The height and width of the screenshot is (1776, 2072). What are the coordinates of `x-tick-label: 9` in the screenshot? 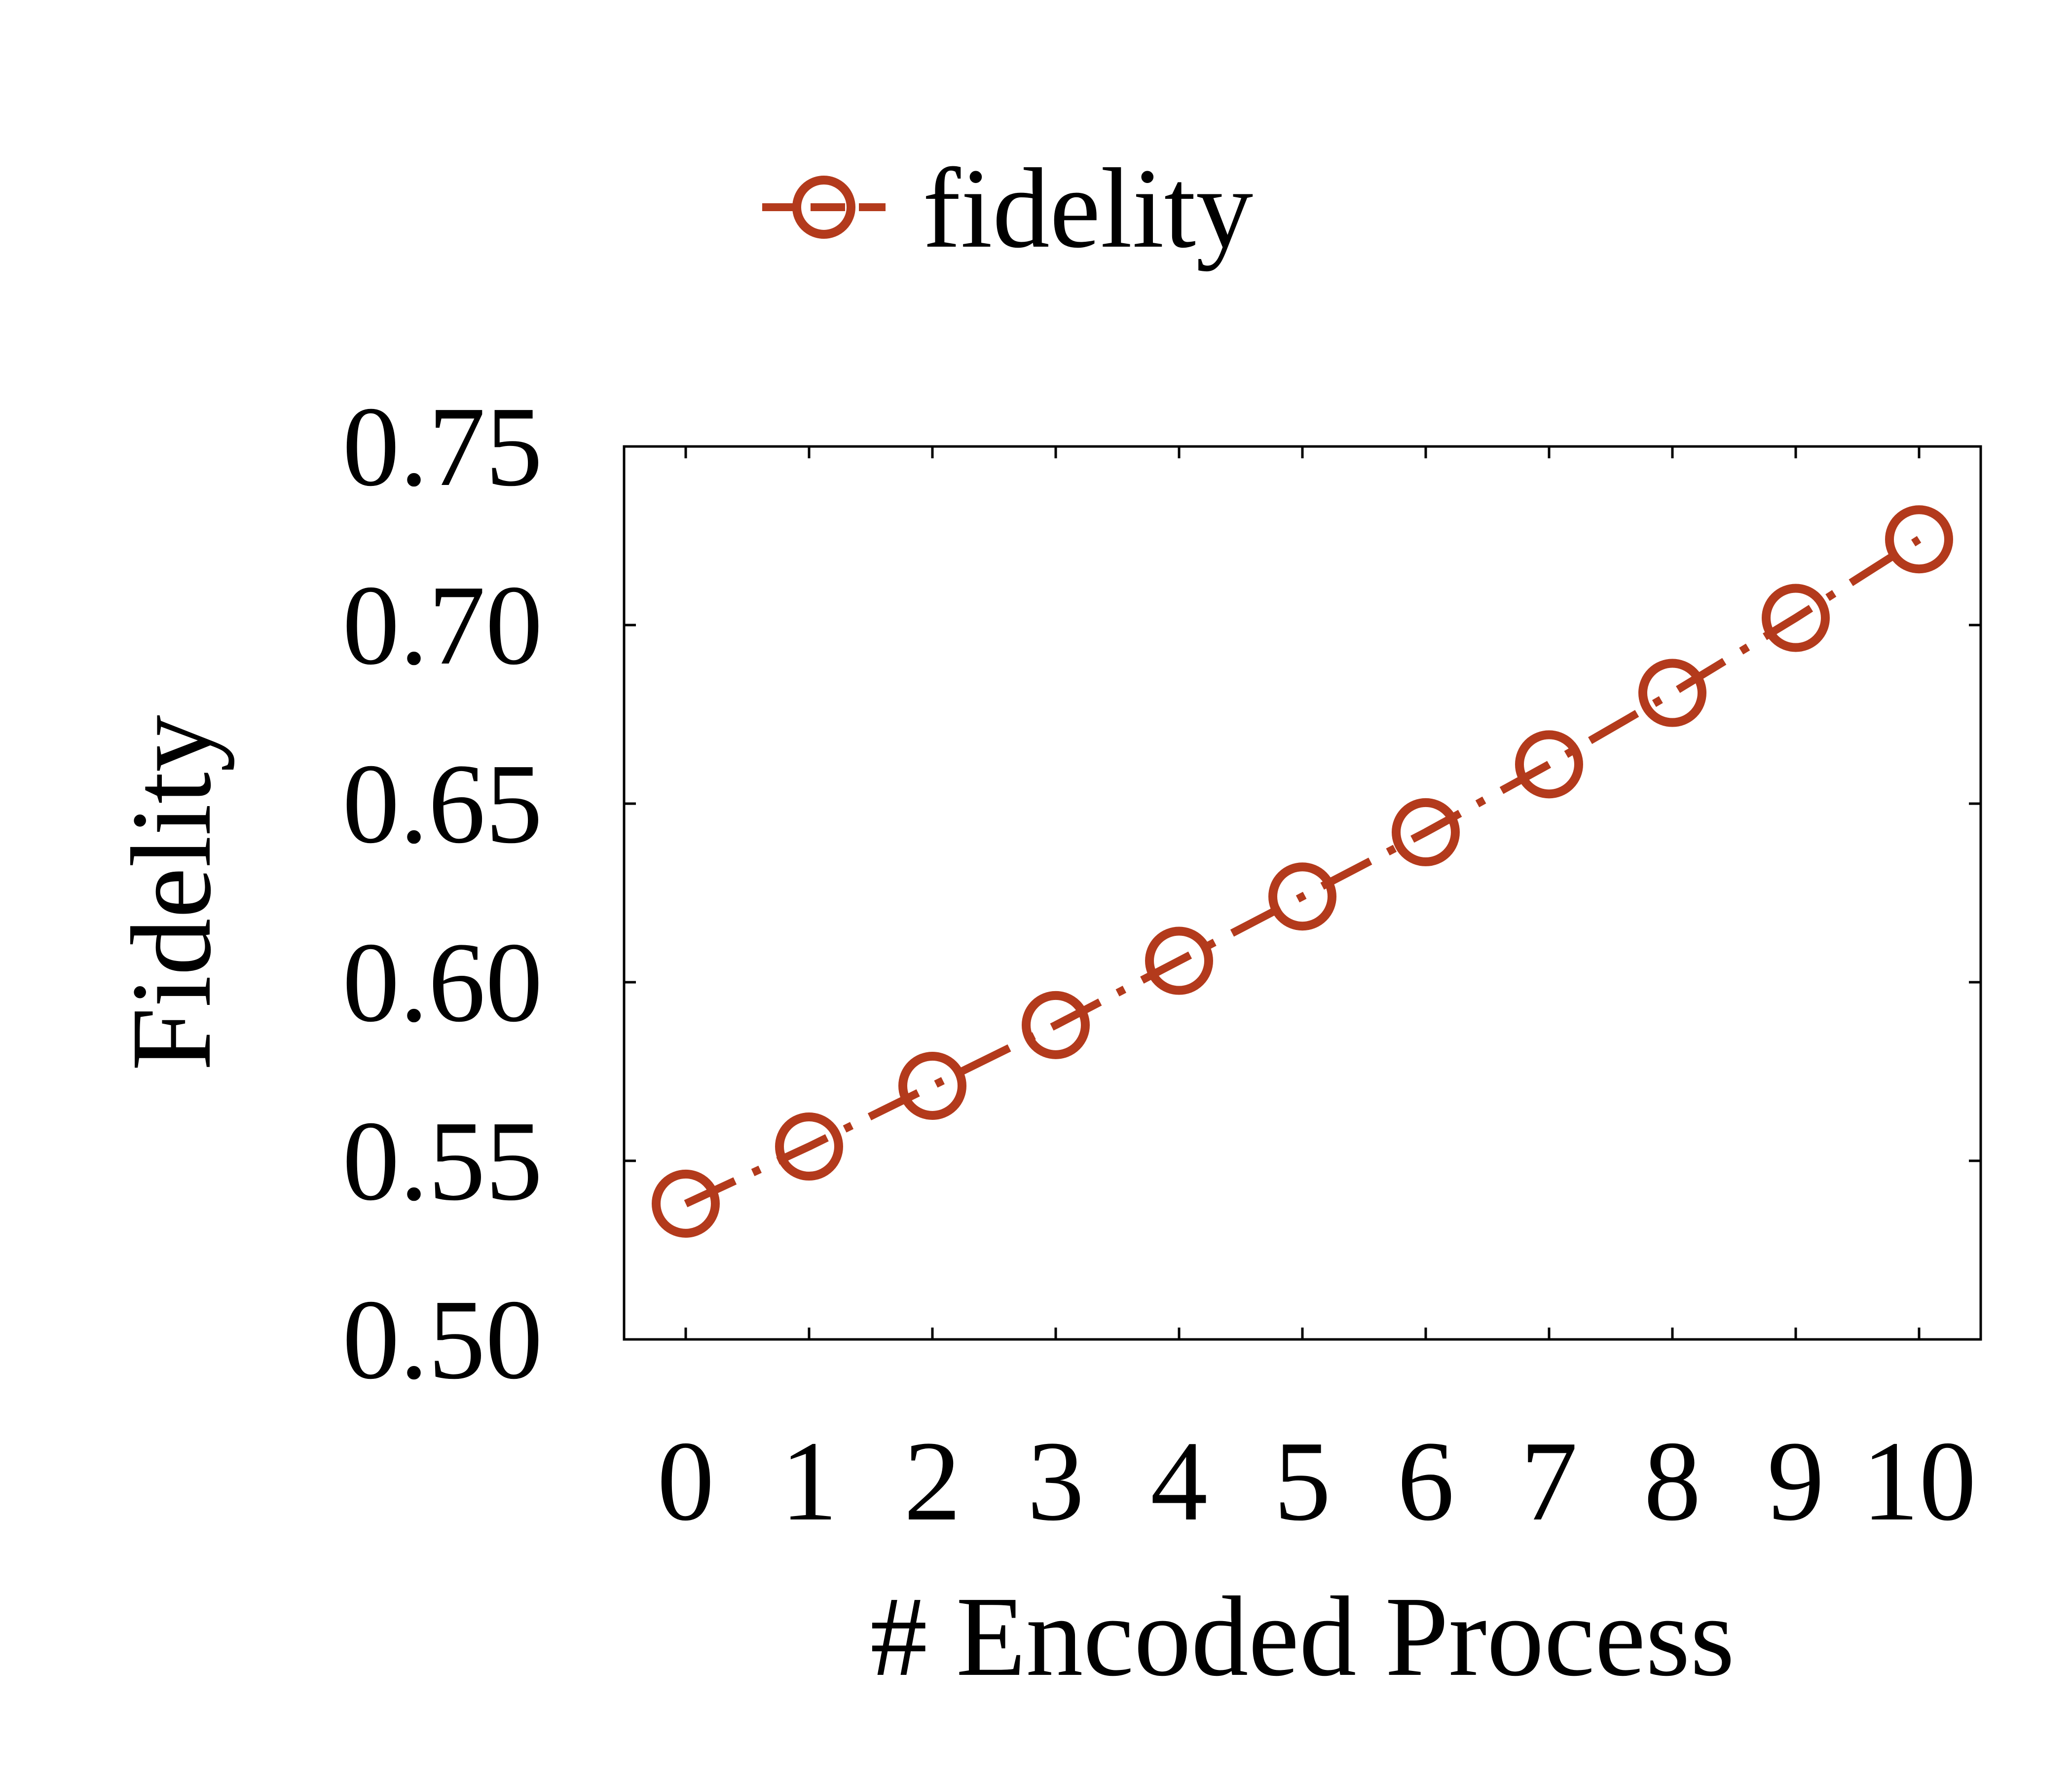 It's located at (1796, 1482).